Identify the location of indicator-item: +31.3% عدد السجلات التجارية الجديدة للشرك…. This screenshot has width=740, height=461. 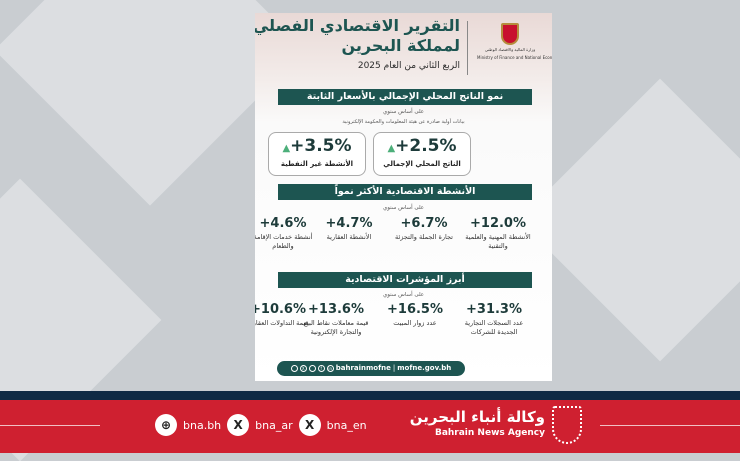
(494, 319).